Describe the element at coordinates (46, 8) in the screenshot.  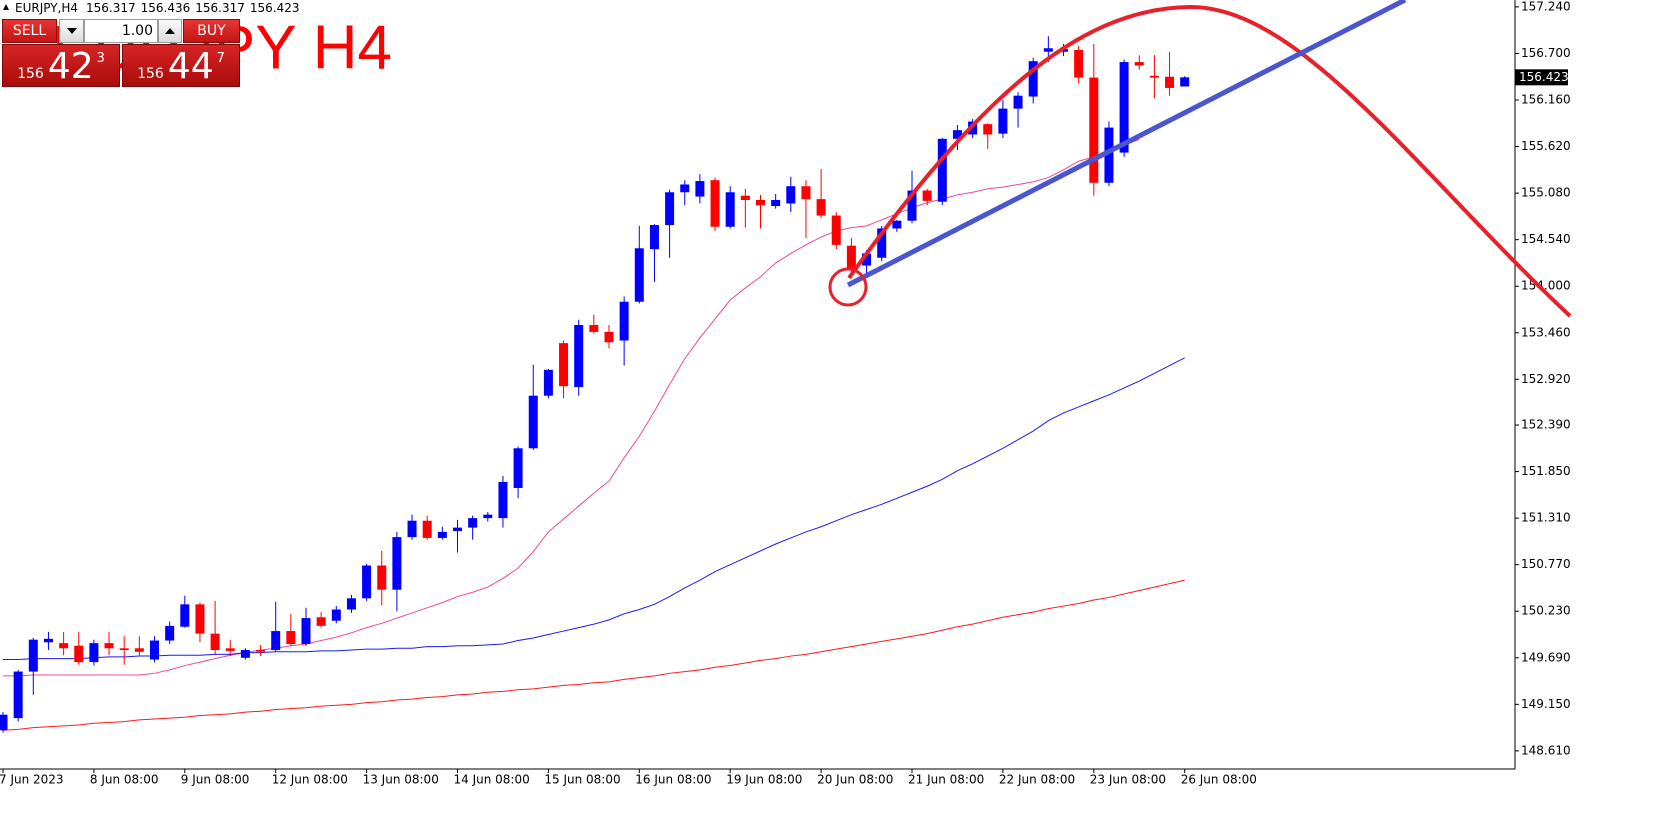
I see `symbol-period: EURJPY,H4` at that location.